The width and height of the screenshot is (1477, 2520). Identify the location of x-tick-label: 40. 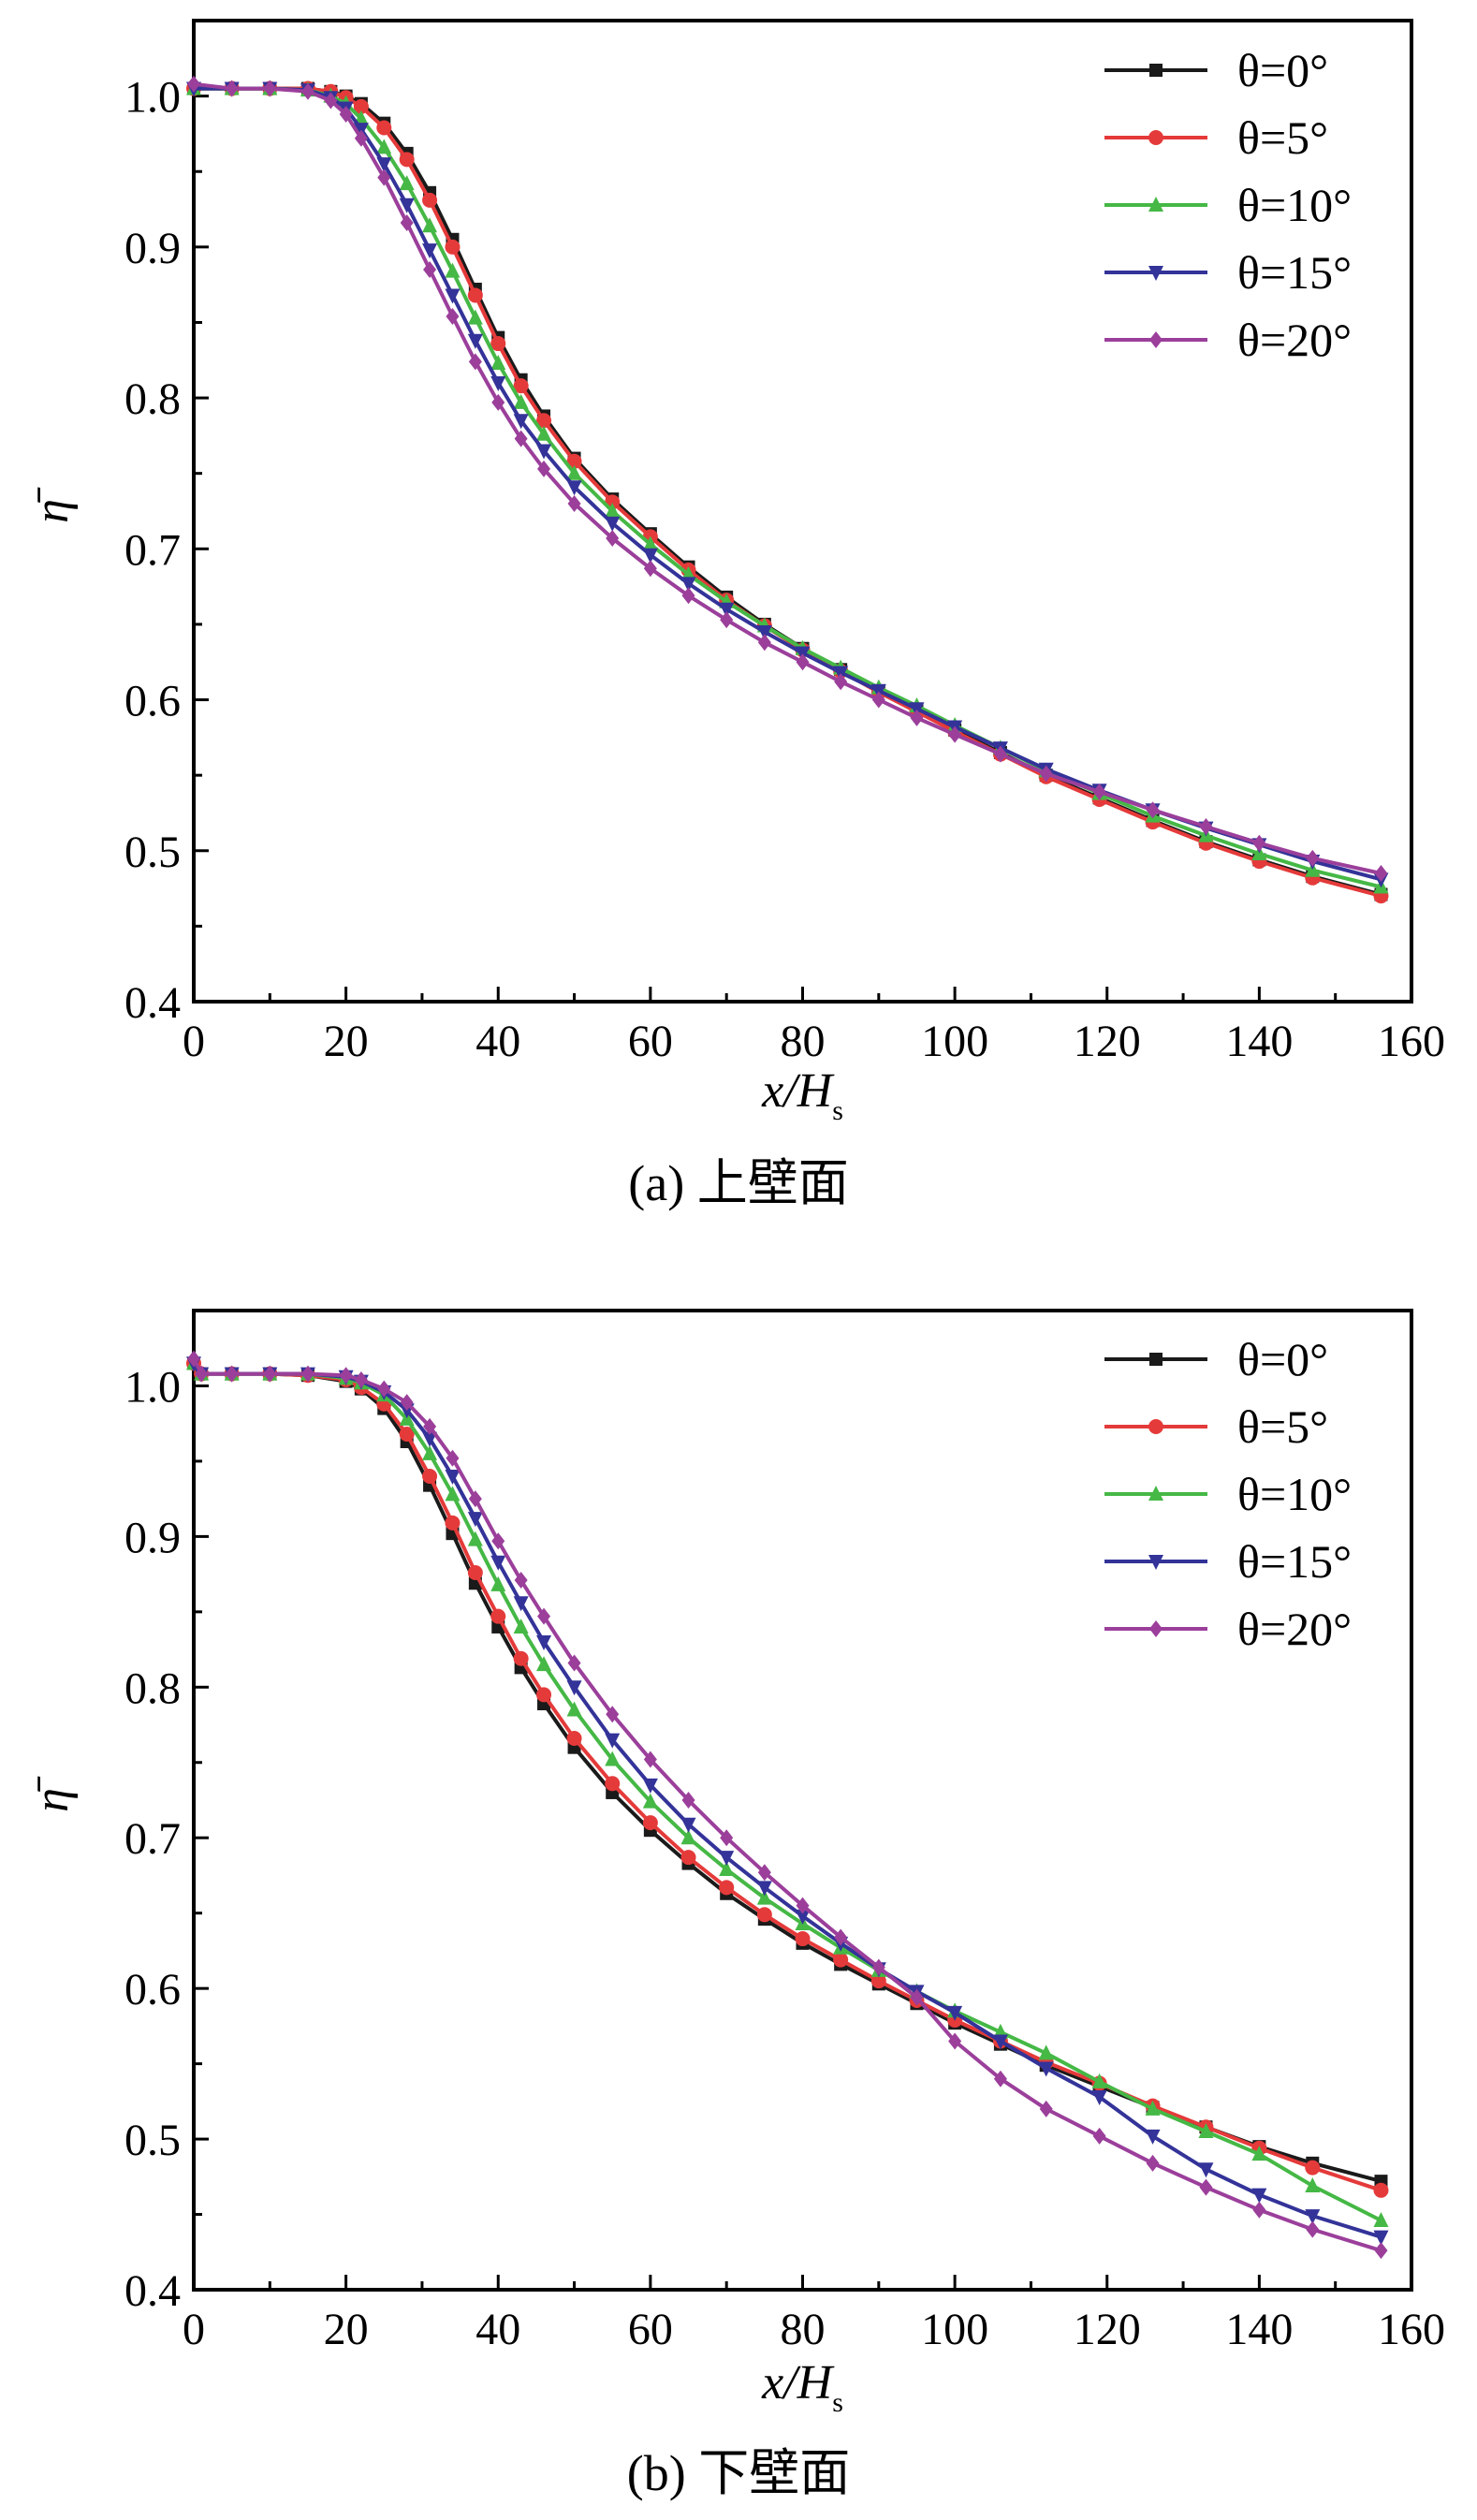
(498, 2329).